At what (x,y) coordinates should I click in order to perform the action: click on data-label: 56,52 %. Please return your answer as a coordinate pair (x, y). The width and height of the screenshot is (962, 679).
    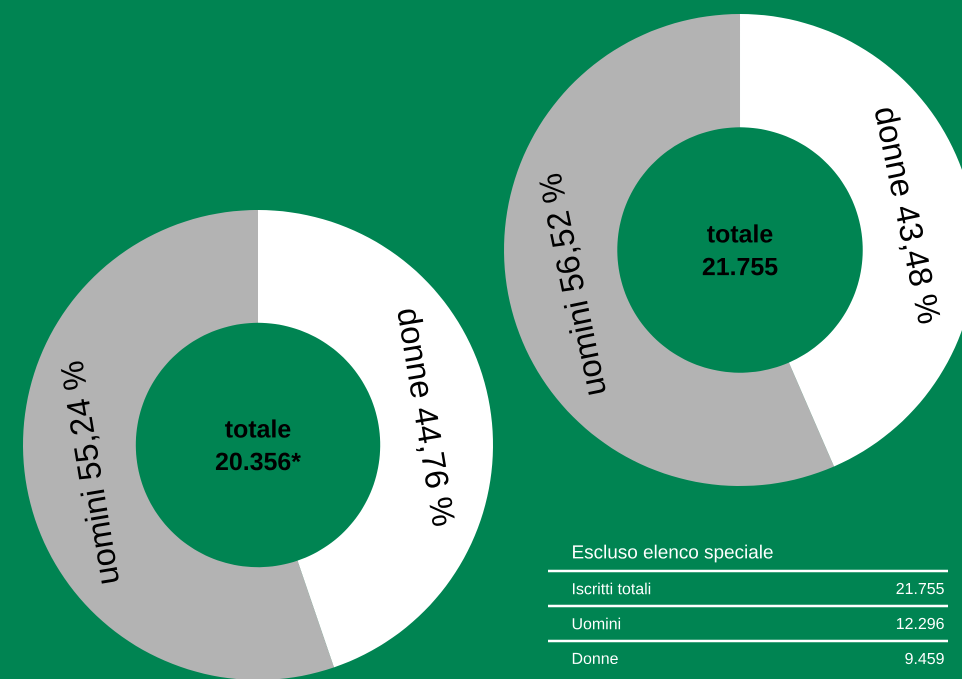
    Looking at the image, I should click on (561, 233).